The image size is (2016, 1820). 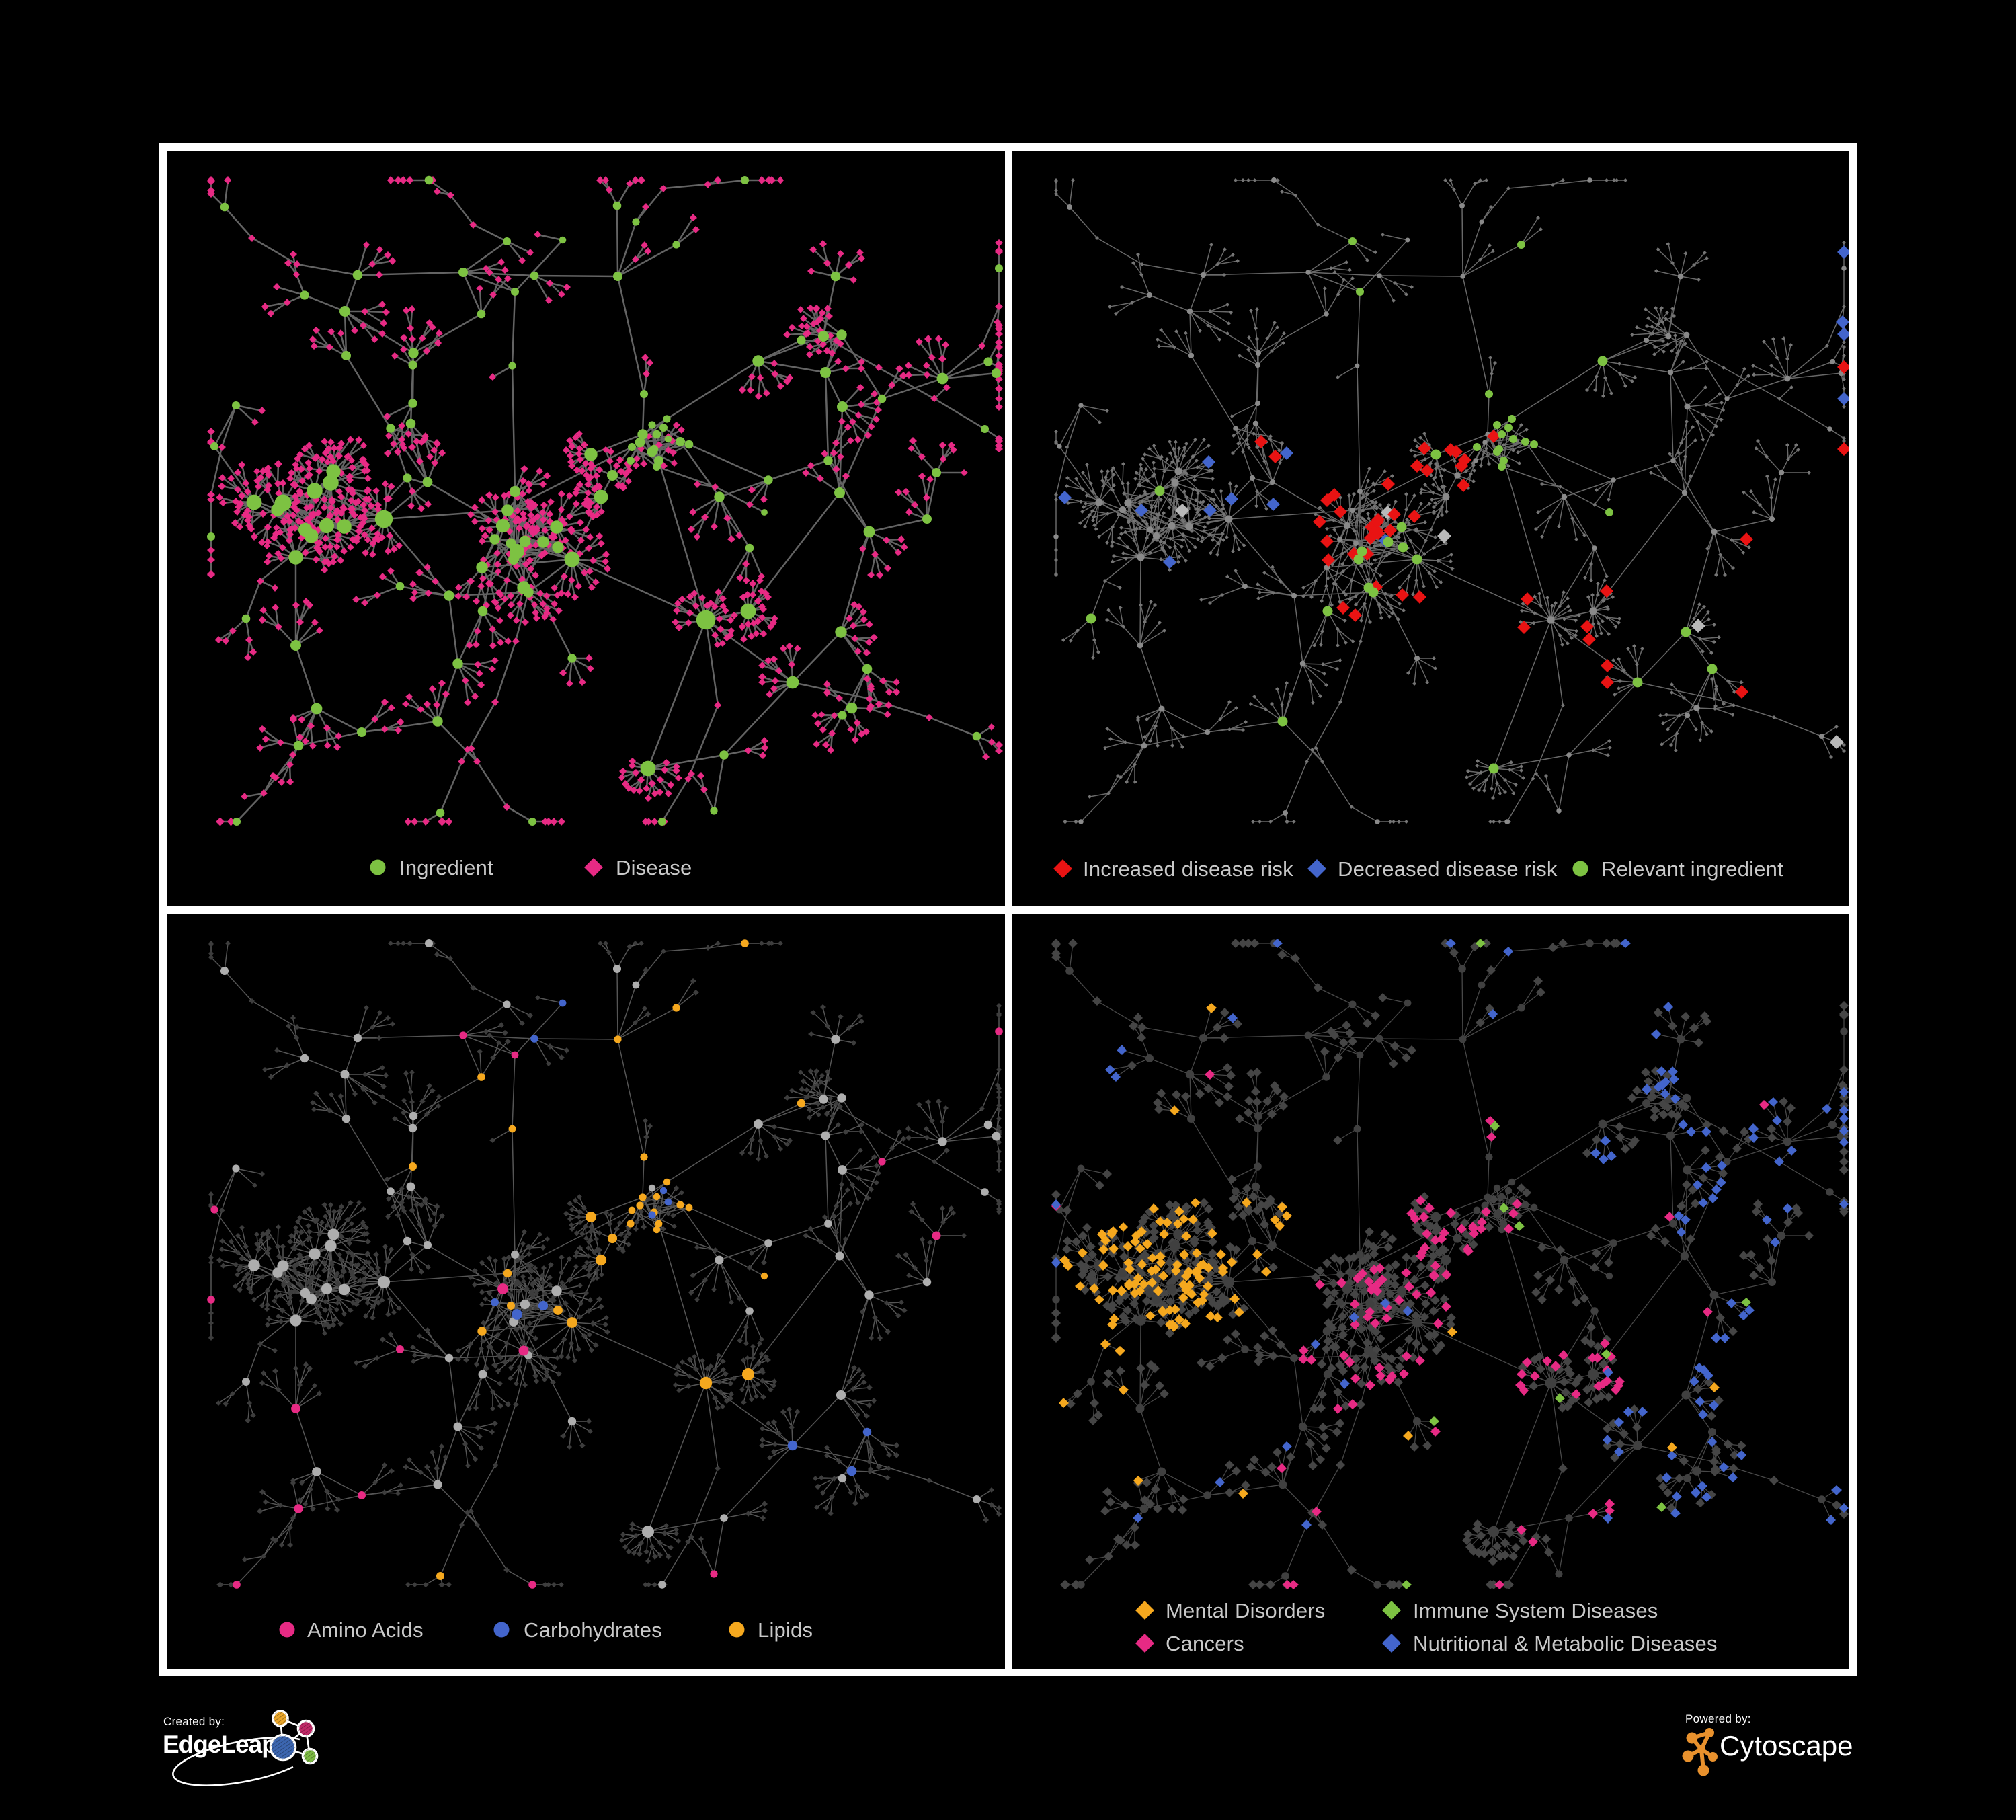 I want to click on svg-text: EdgeLeap, so click(x=219, y=1744).